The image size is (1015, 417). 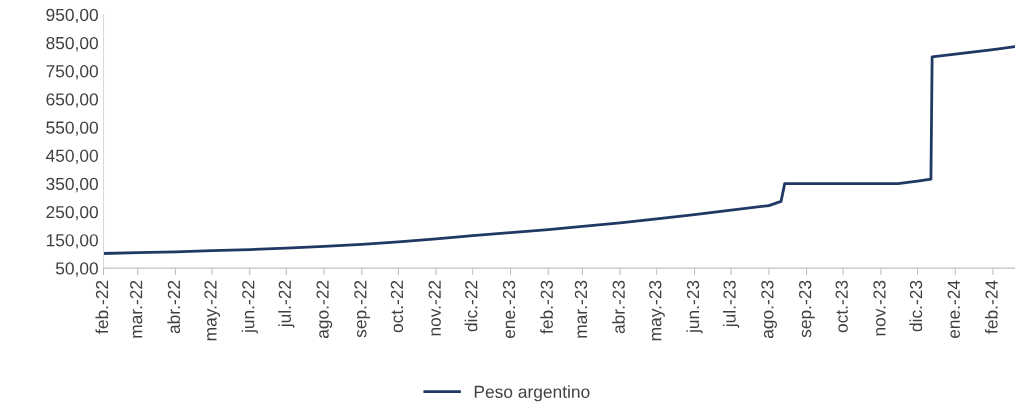 What do you see at coordinates (362, 309) in the screenshot?
I see `x-tick-label: sep.-22` at bounding box center [362, 309].